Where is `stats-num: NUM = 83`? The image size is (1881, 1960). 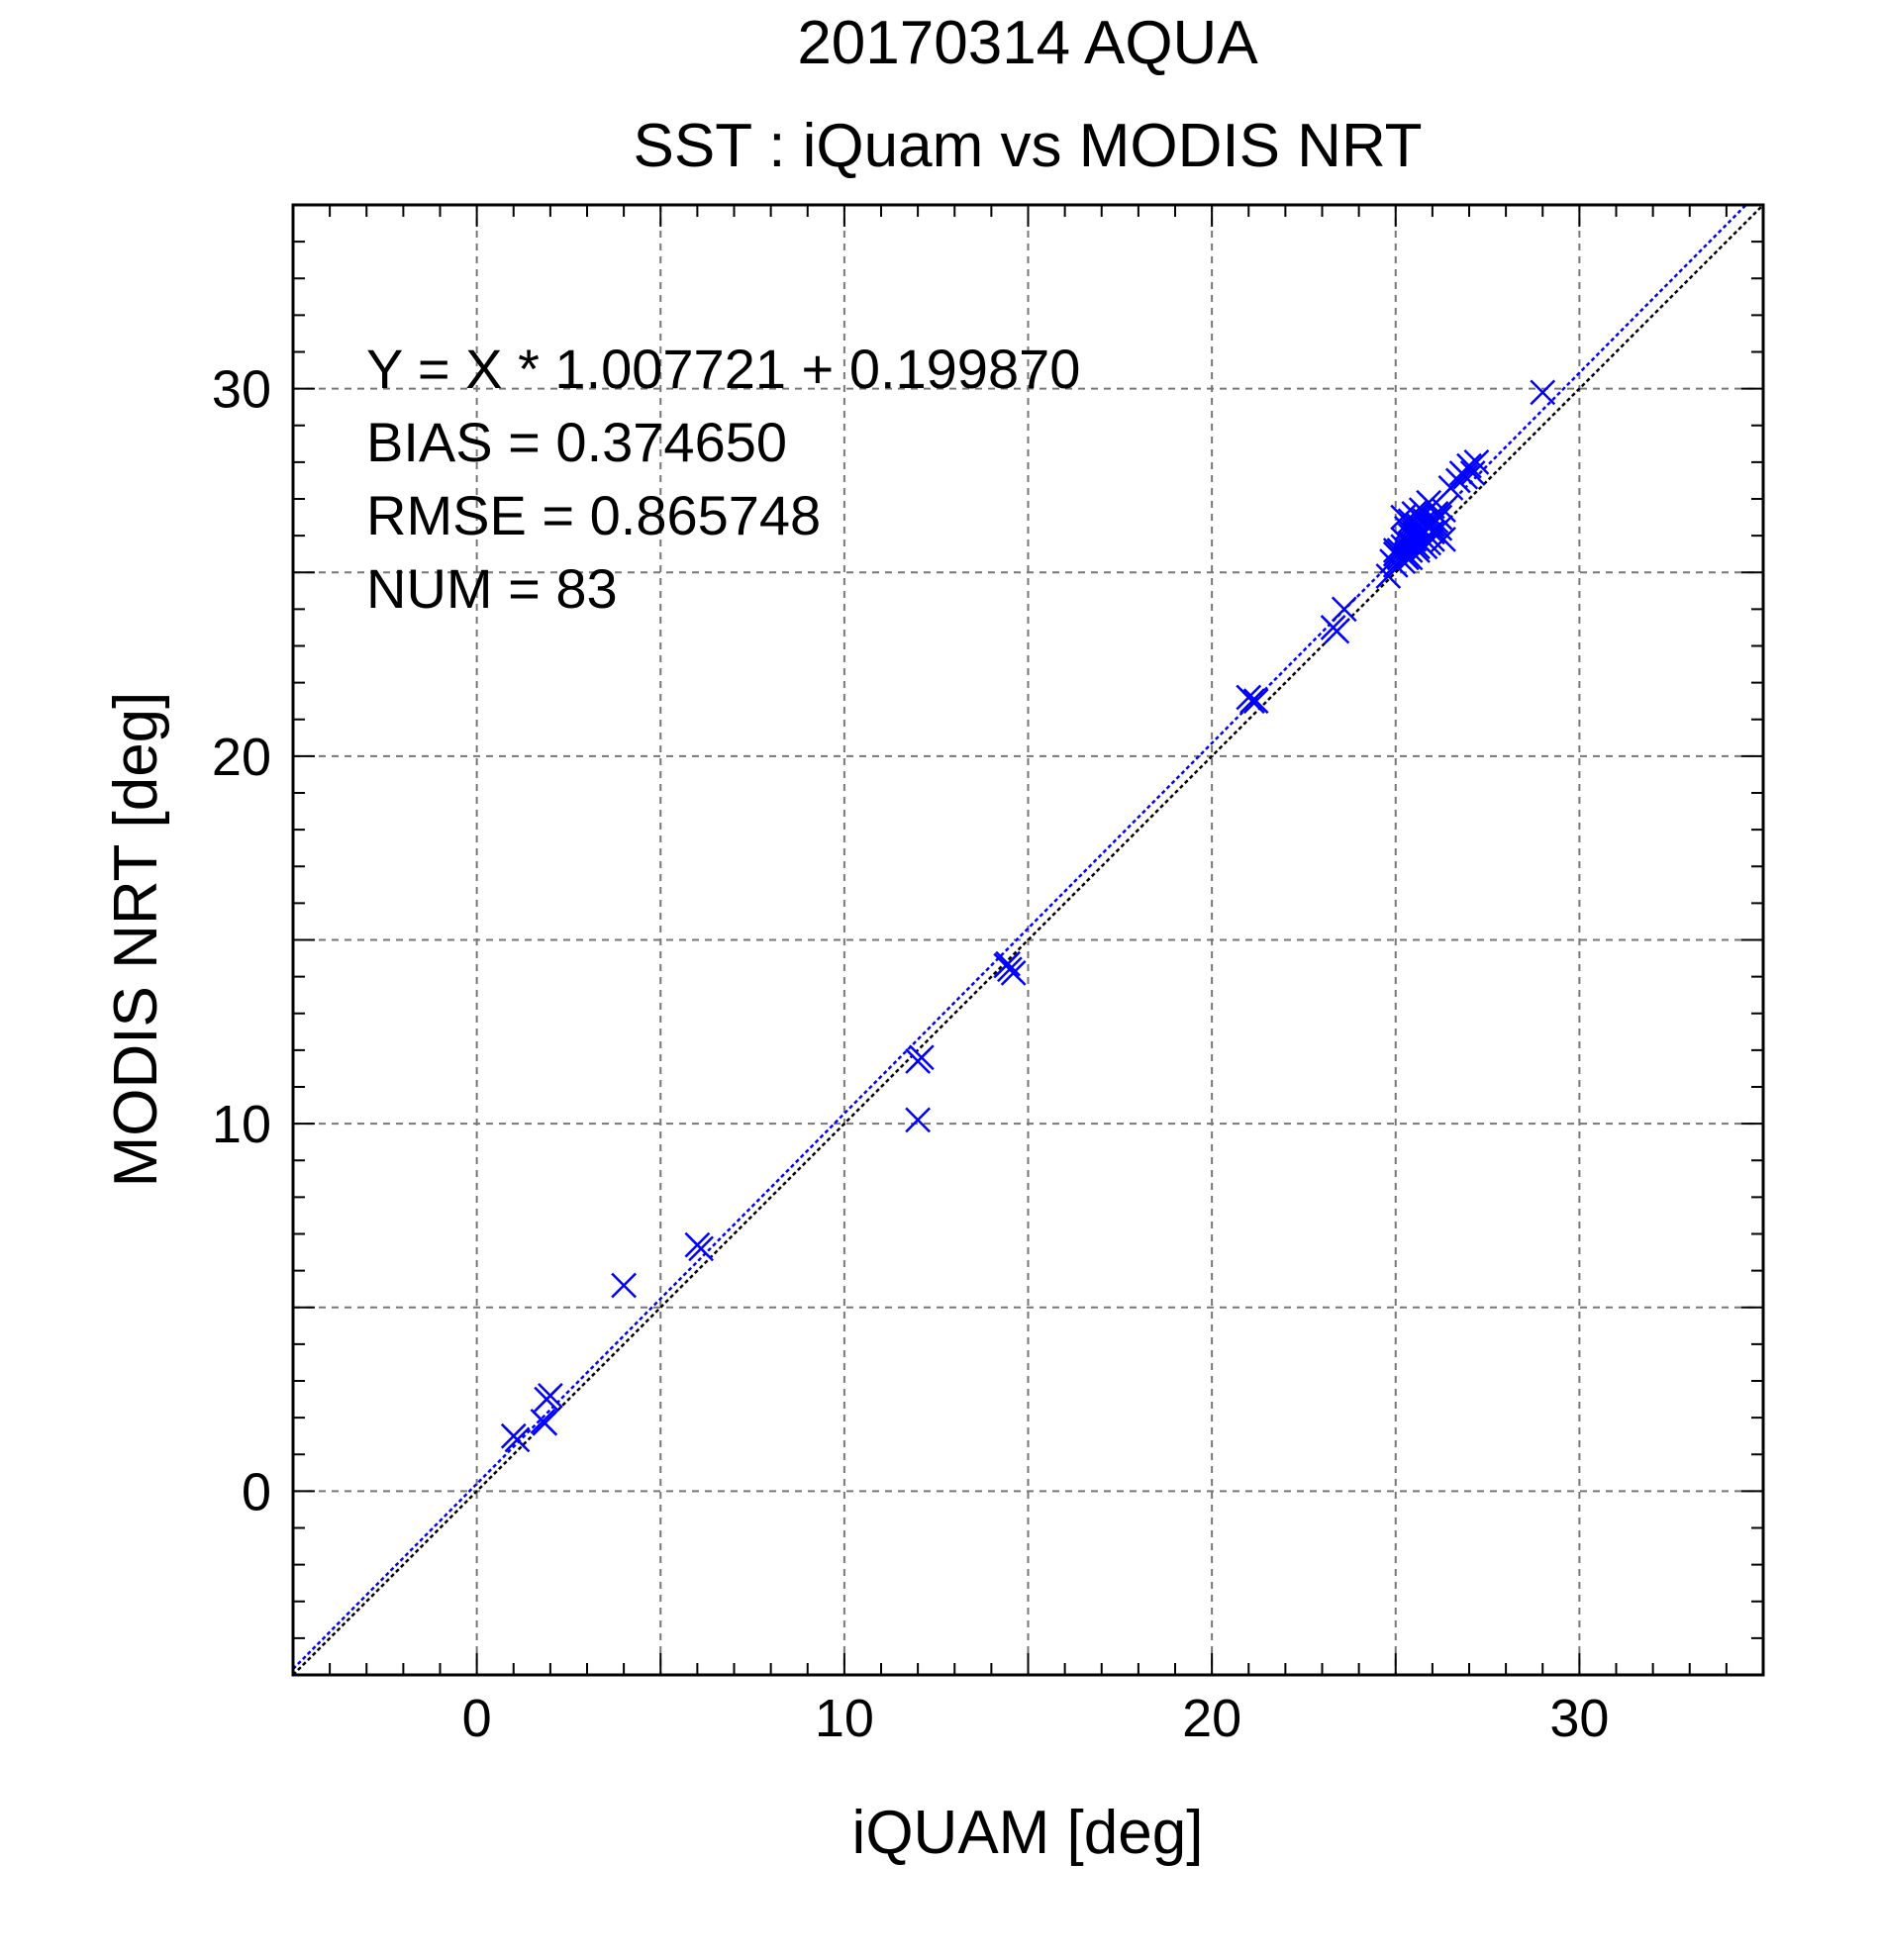 stats-num: NUM = 83 is located at coordinates (492, 588).